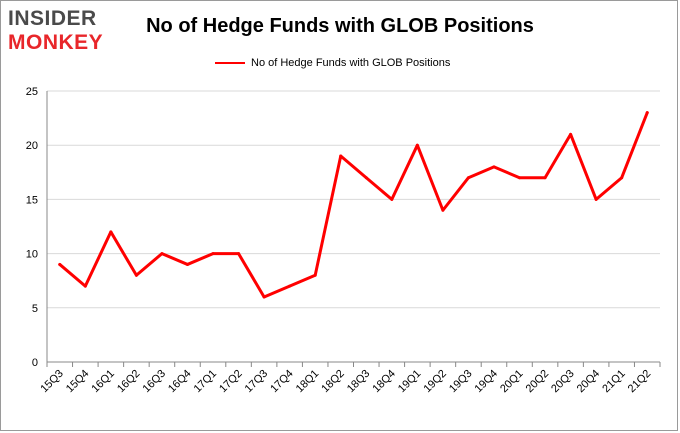 This screenshot has width=680, height=433. I want to click on x-tick-label-17Q1: 17Q1, so click(206, 382).